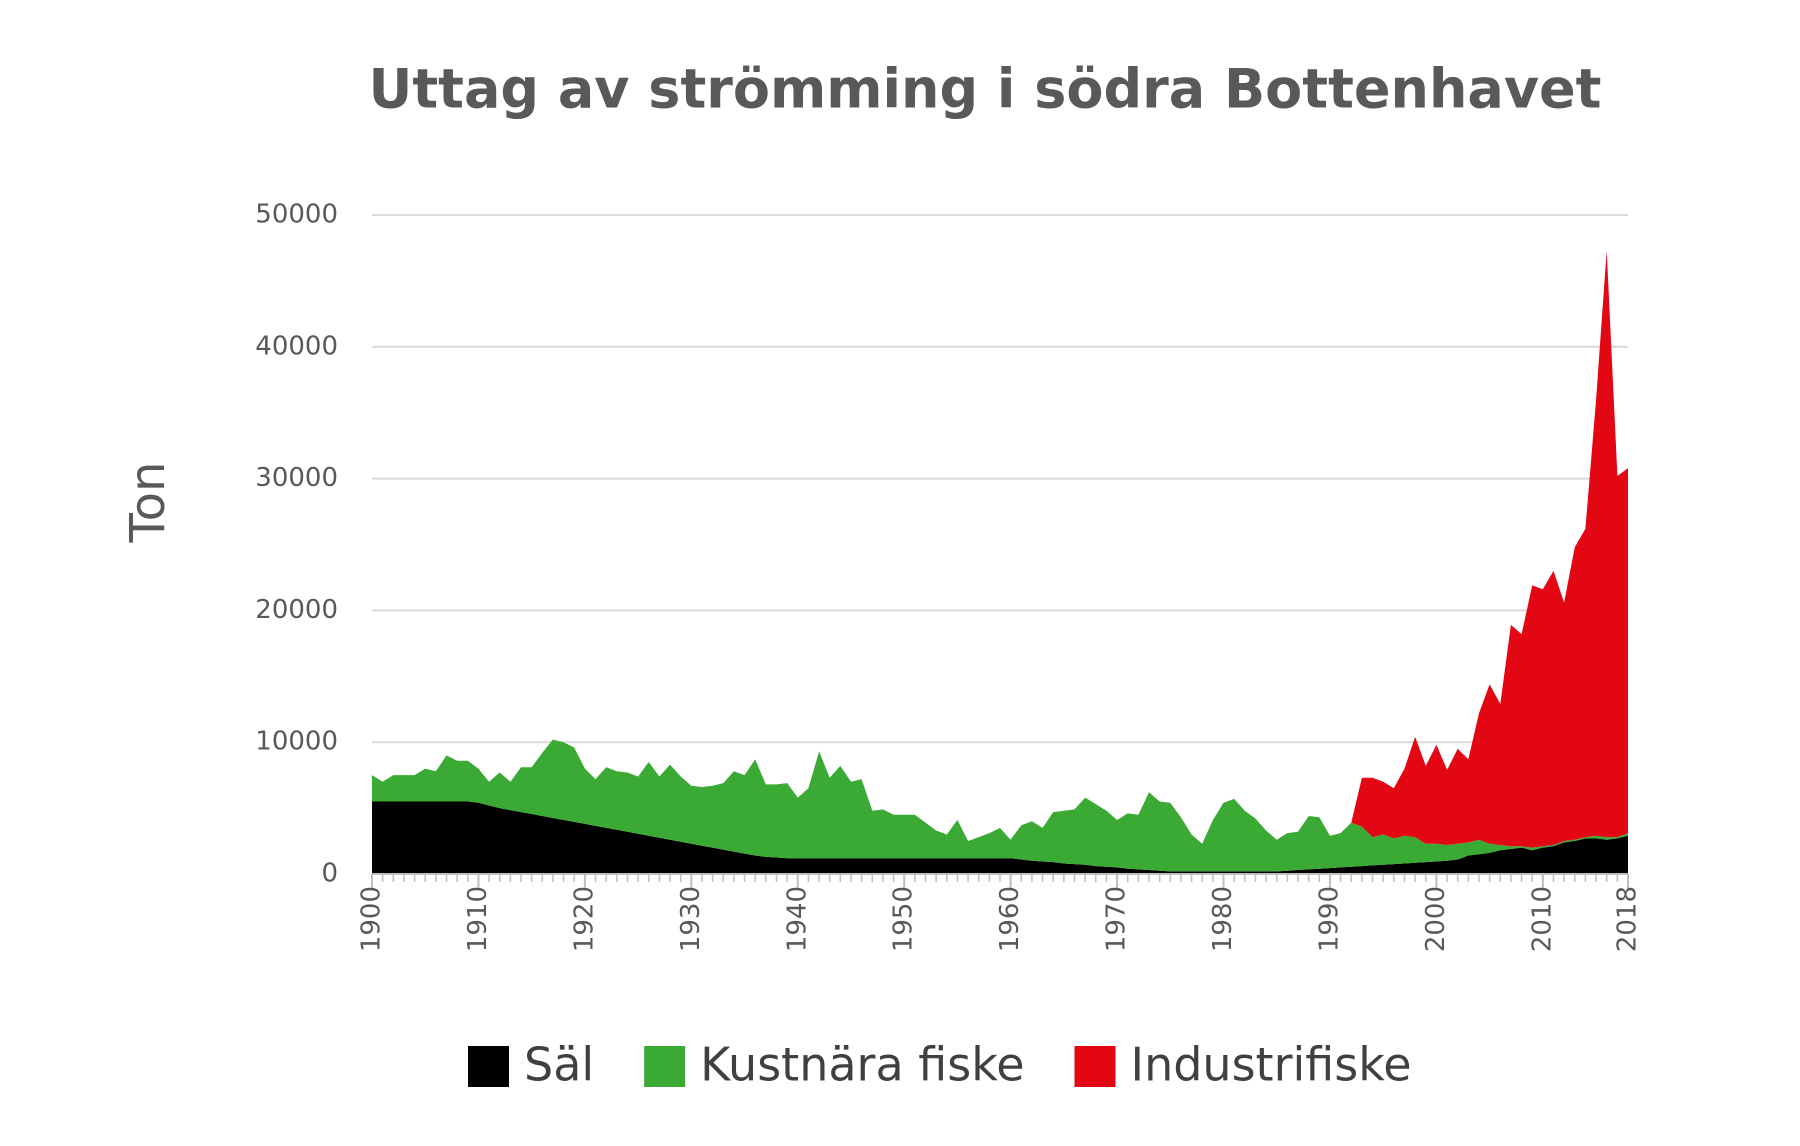  I want to click on x-tick-label: 1950, so click(904, 919).